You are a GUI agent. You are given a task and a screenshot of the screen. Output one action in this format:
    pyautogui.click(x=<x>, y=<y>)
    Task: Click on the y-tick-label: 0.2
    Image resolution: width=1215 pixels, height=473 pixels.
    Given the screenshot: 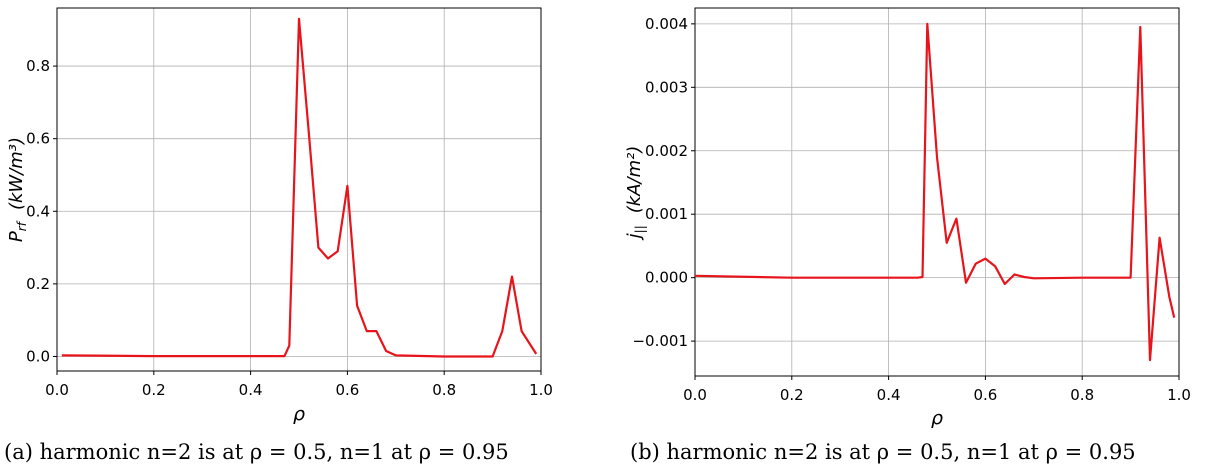 What is the action you would take?
    pyautogui.click(x=38, y=284)
    